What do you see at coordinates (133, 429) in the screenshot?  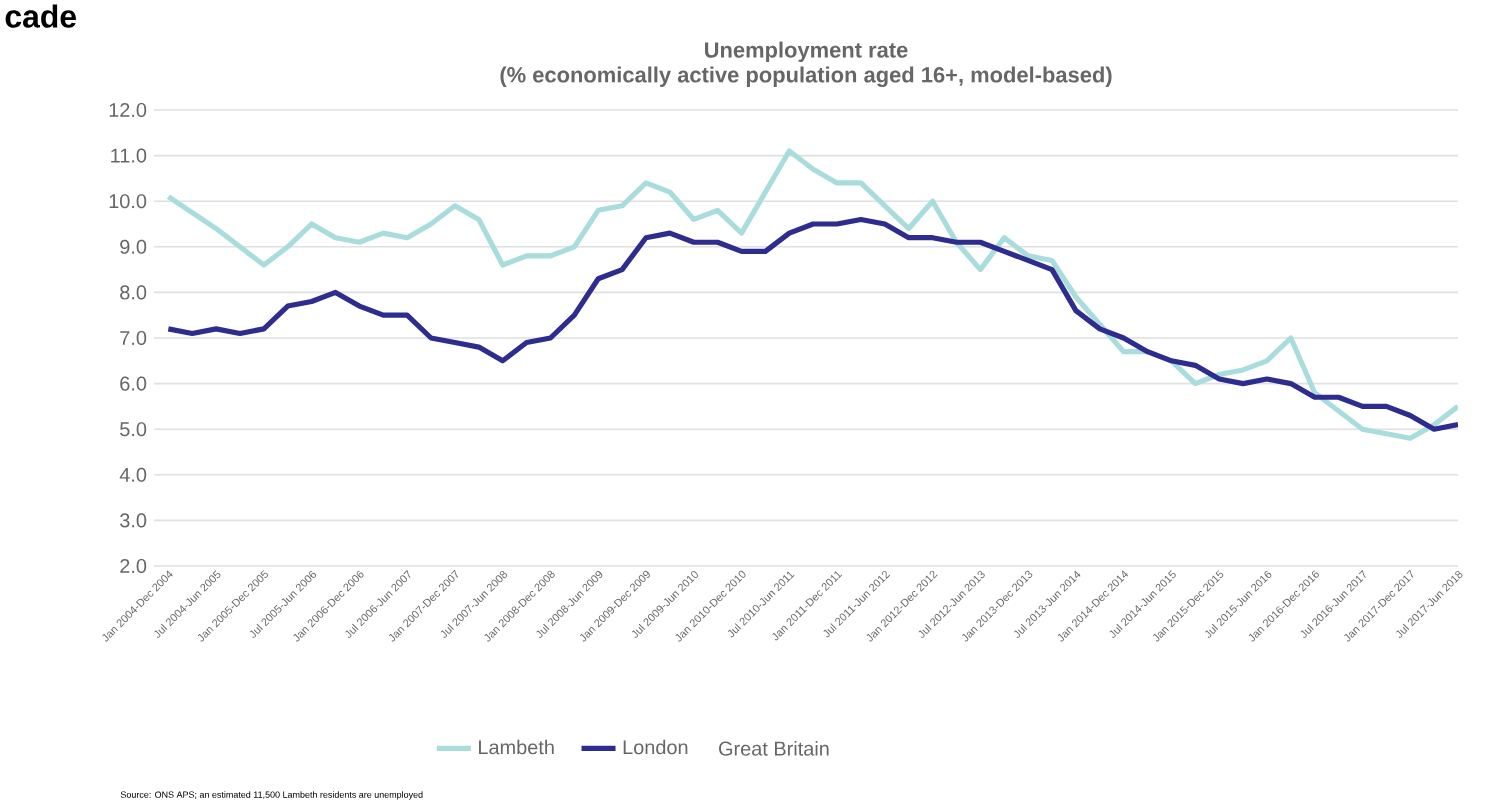 I see `y-tick-label: 5.0` at bounding box center [133, 429].